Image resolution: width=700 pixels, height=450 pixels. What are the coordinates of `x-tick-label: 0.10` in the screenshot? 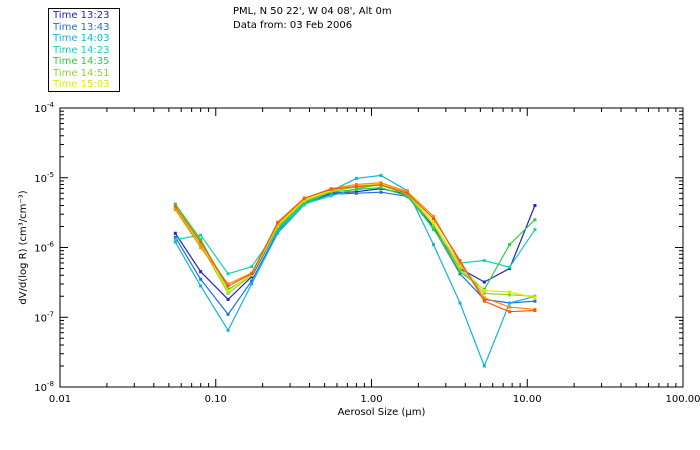 It's located at (216, 399).